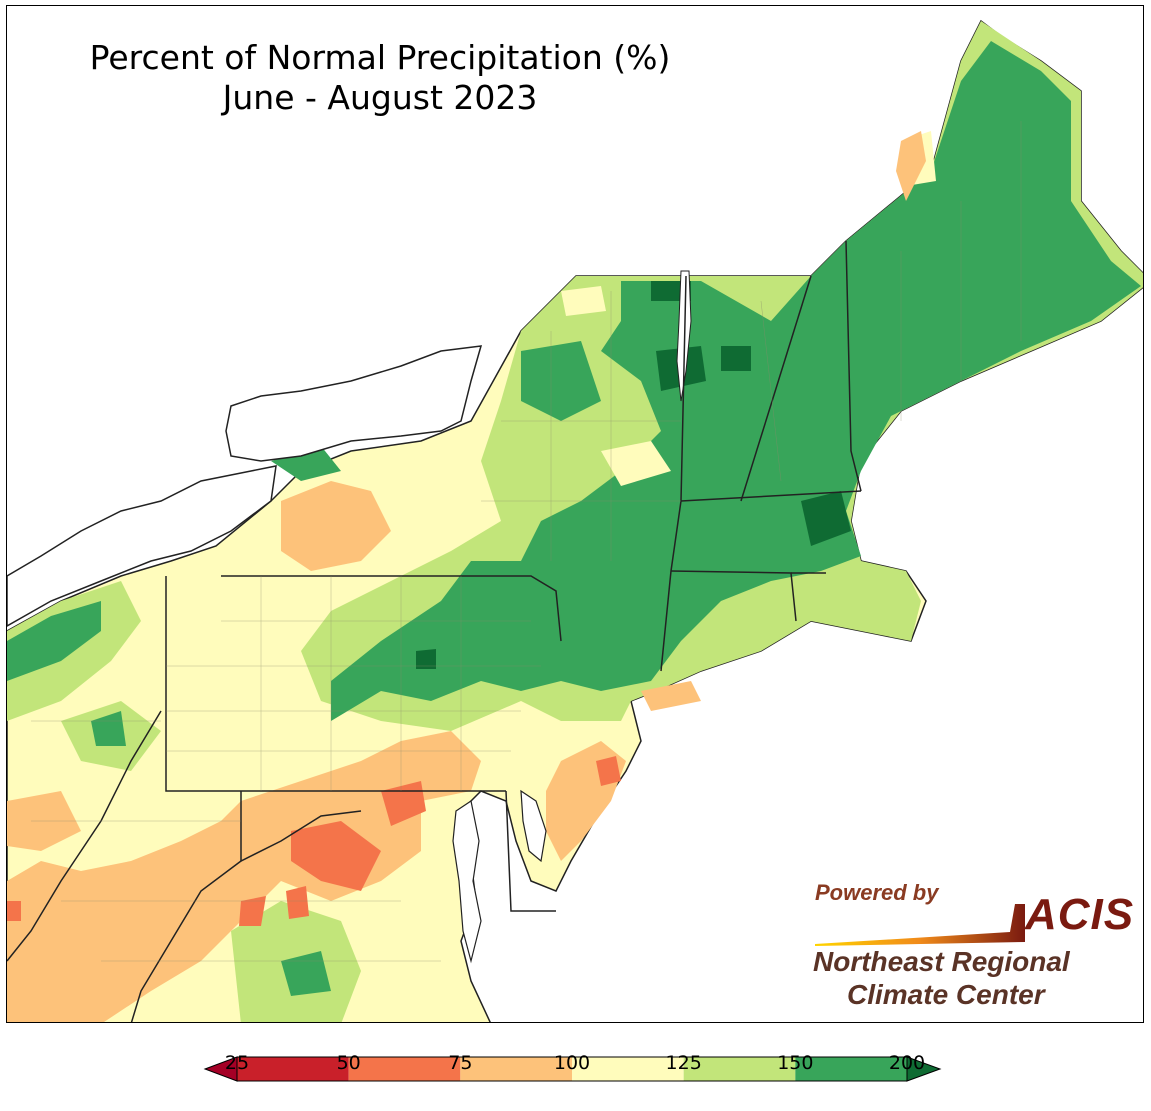 The width and height of the screenshot is (1151, 1111). What do you see at coordinates (683, 1063) in the screenshot?
I see `colorbar-tick-label: 125` at bounding box center [683, 1063].